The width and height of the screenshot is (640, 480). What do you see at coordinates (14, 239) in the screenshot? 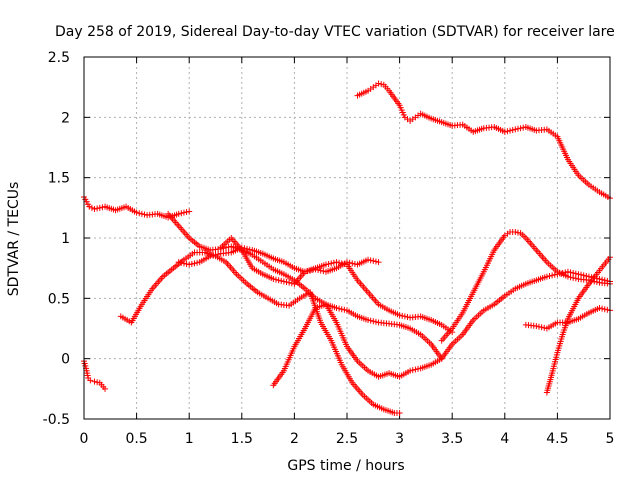
I see `y-axis-title: SDTVAR / TECUs` at bounding box center [14, 239].